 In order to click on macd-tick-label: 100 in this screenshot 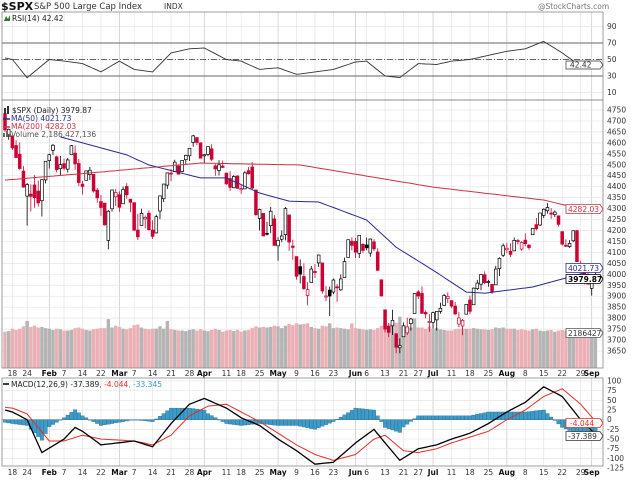, I will do `click(614, 381)`.